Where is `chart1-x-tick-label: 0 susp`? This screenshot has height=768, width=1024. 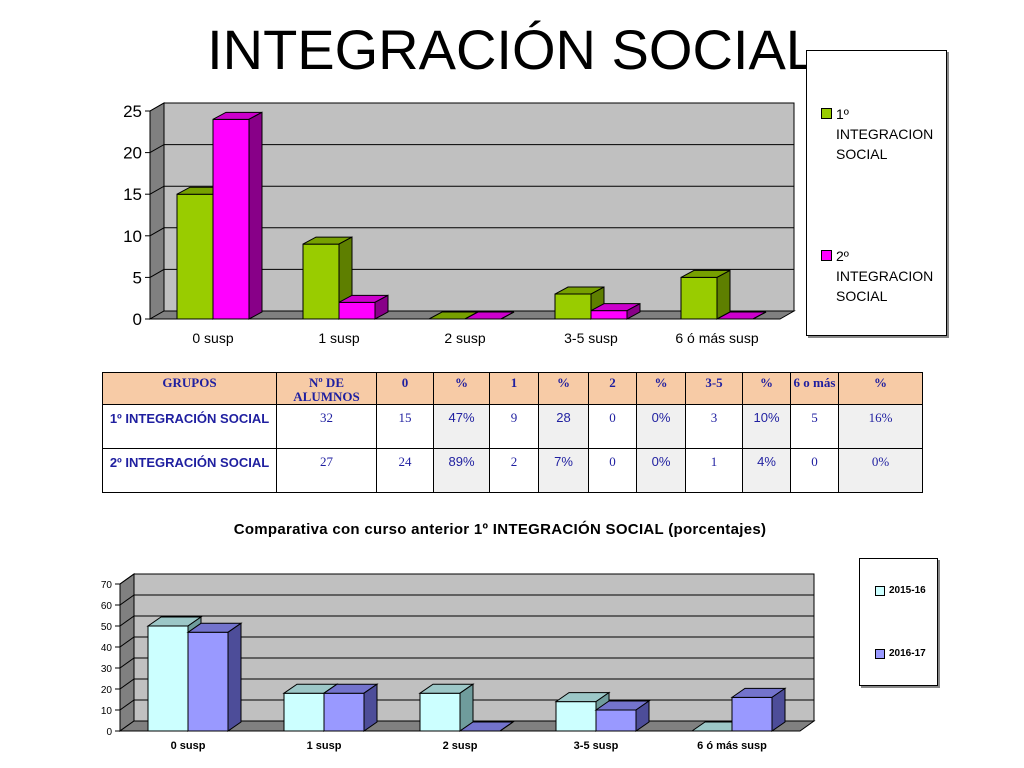 chart1-x-tick-label: 0 susp is located at coordinates (212, 338).